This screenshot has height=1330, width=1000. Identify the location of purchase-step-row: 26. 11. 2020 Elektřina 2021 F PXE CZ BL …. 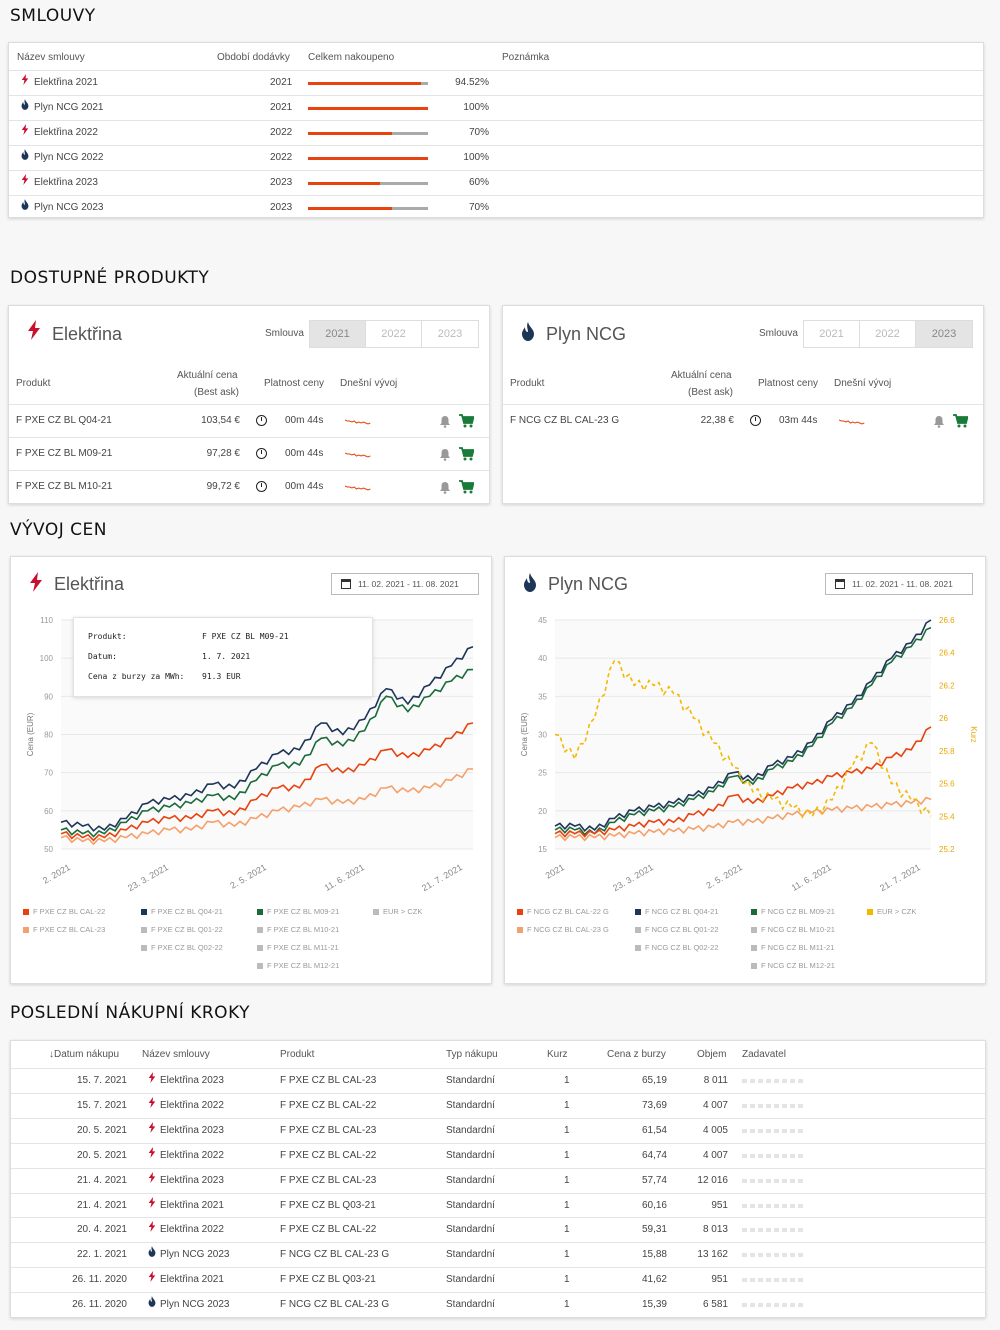
(498, 1279).